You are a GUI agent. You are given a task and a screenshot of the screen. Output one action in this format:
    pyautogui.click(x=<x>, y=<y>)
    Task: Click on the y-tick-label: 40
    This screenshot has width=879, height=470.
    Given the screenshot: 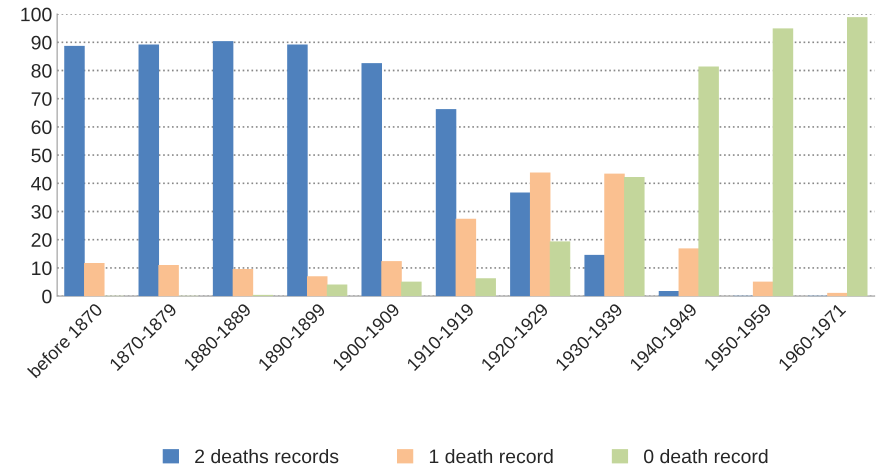 What is the action you would take?
    pyautogui.click(x=41, y=183)
    